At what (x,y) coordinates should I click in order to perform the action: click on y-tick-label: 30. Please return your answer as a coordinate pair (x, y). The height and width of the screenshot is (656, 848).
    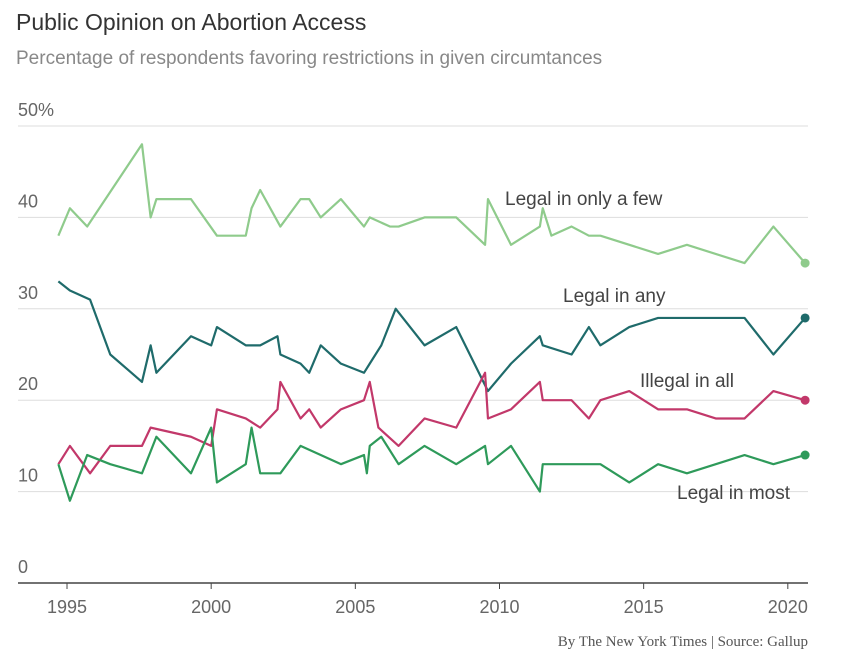
    Looking at the image, I should click on (28, 293).